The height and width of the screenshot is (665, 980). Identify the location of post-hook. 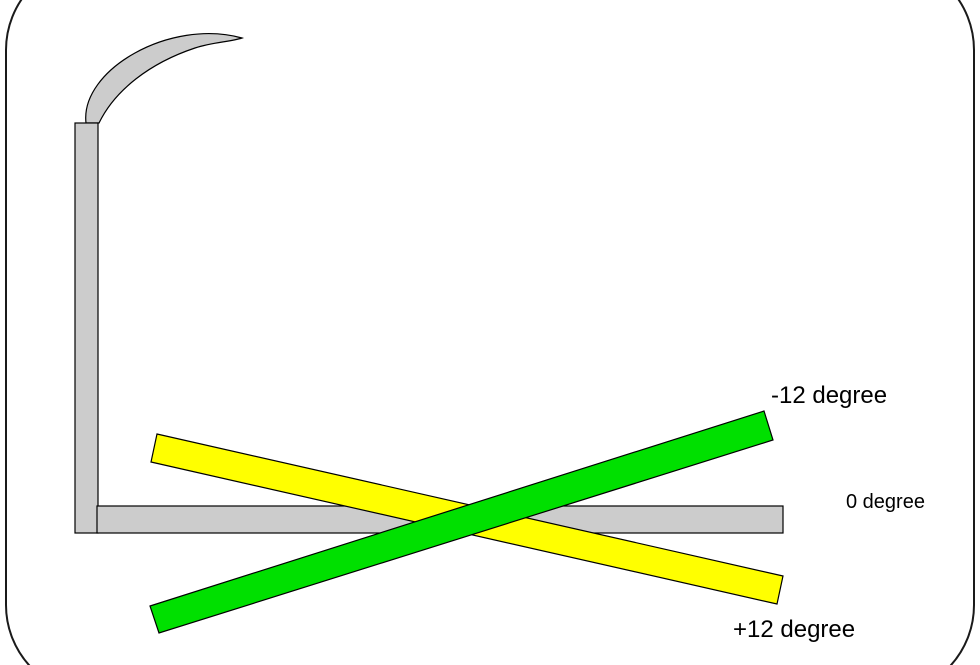
(165, 78).